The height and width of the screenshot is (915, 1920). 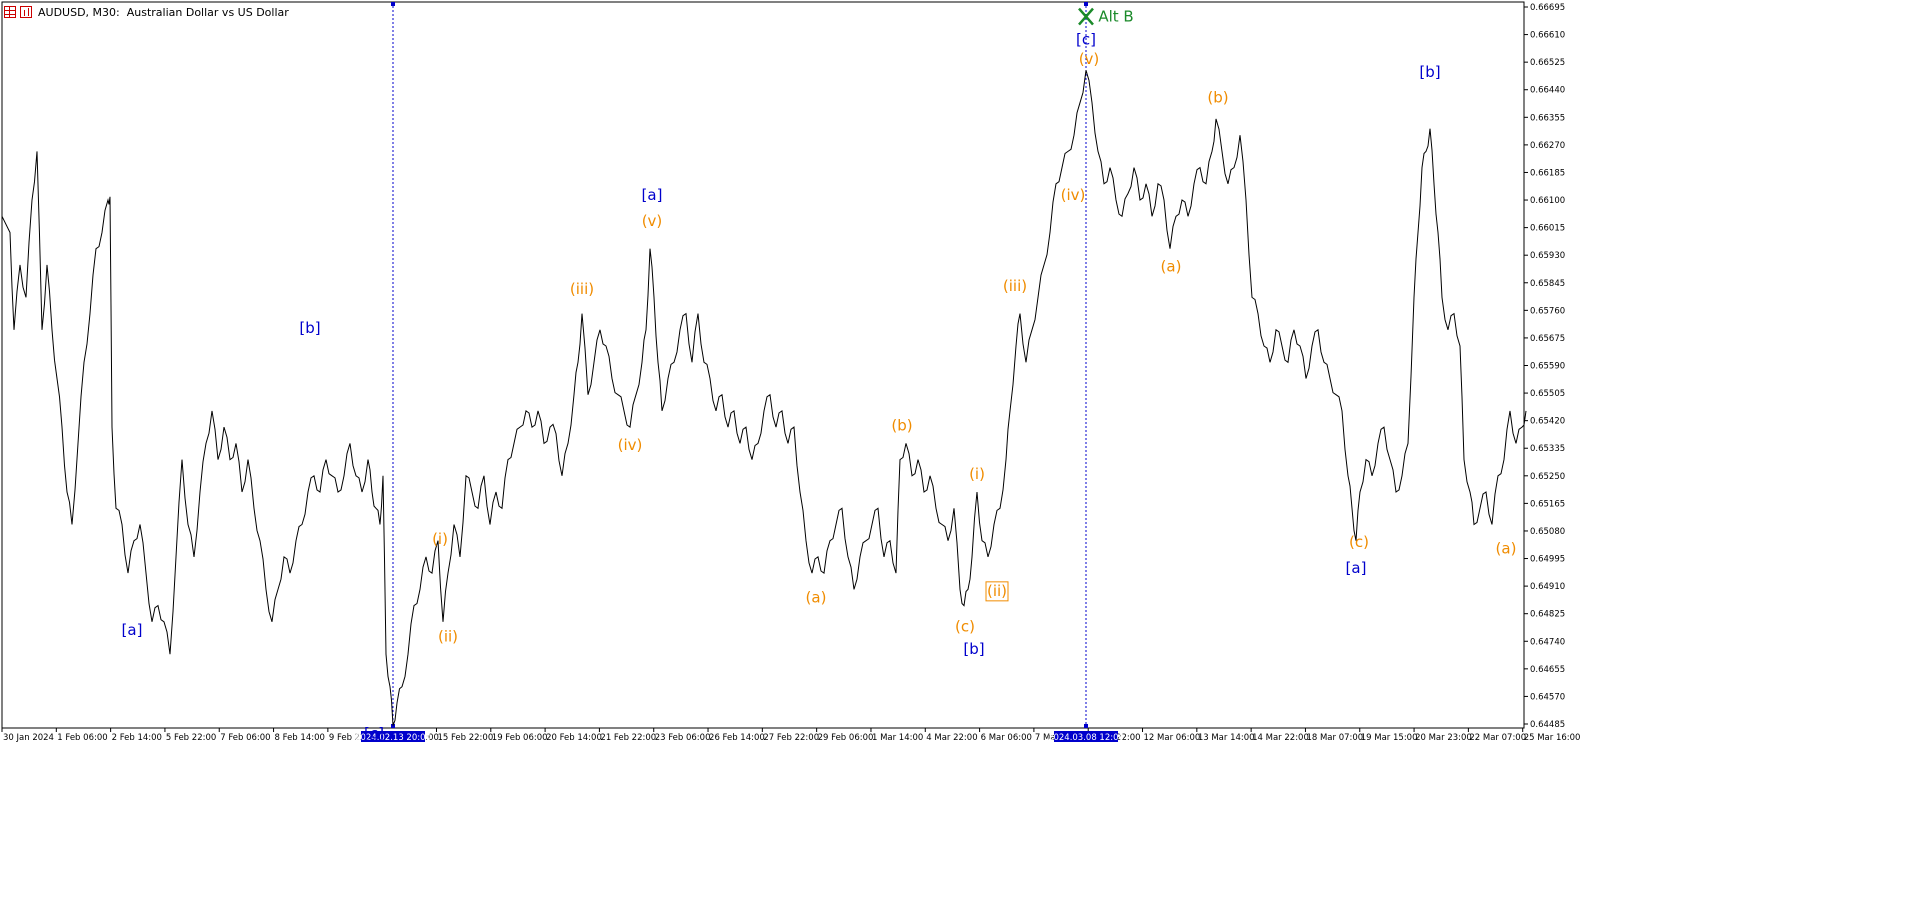 I want to click on selected-label-box, so click(x=997, y=591).